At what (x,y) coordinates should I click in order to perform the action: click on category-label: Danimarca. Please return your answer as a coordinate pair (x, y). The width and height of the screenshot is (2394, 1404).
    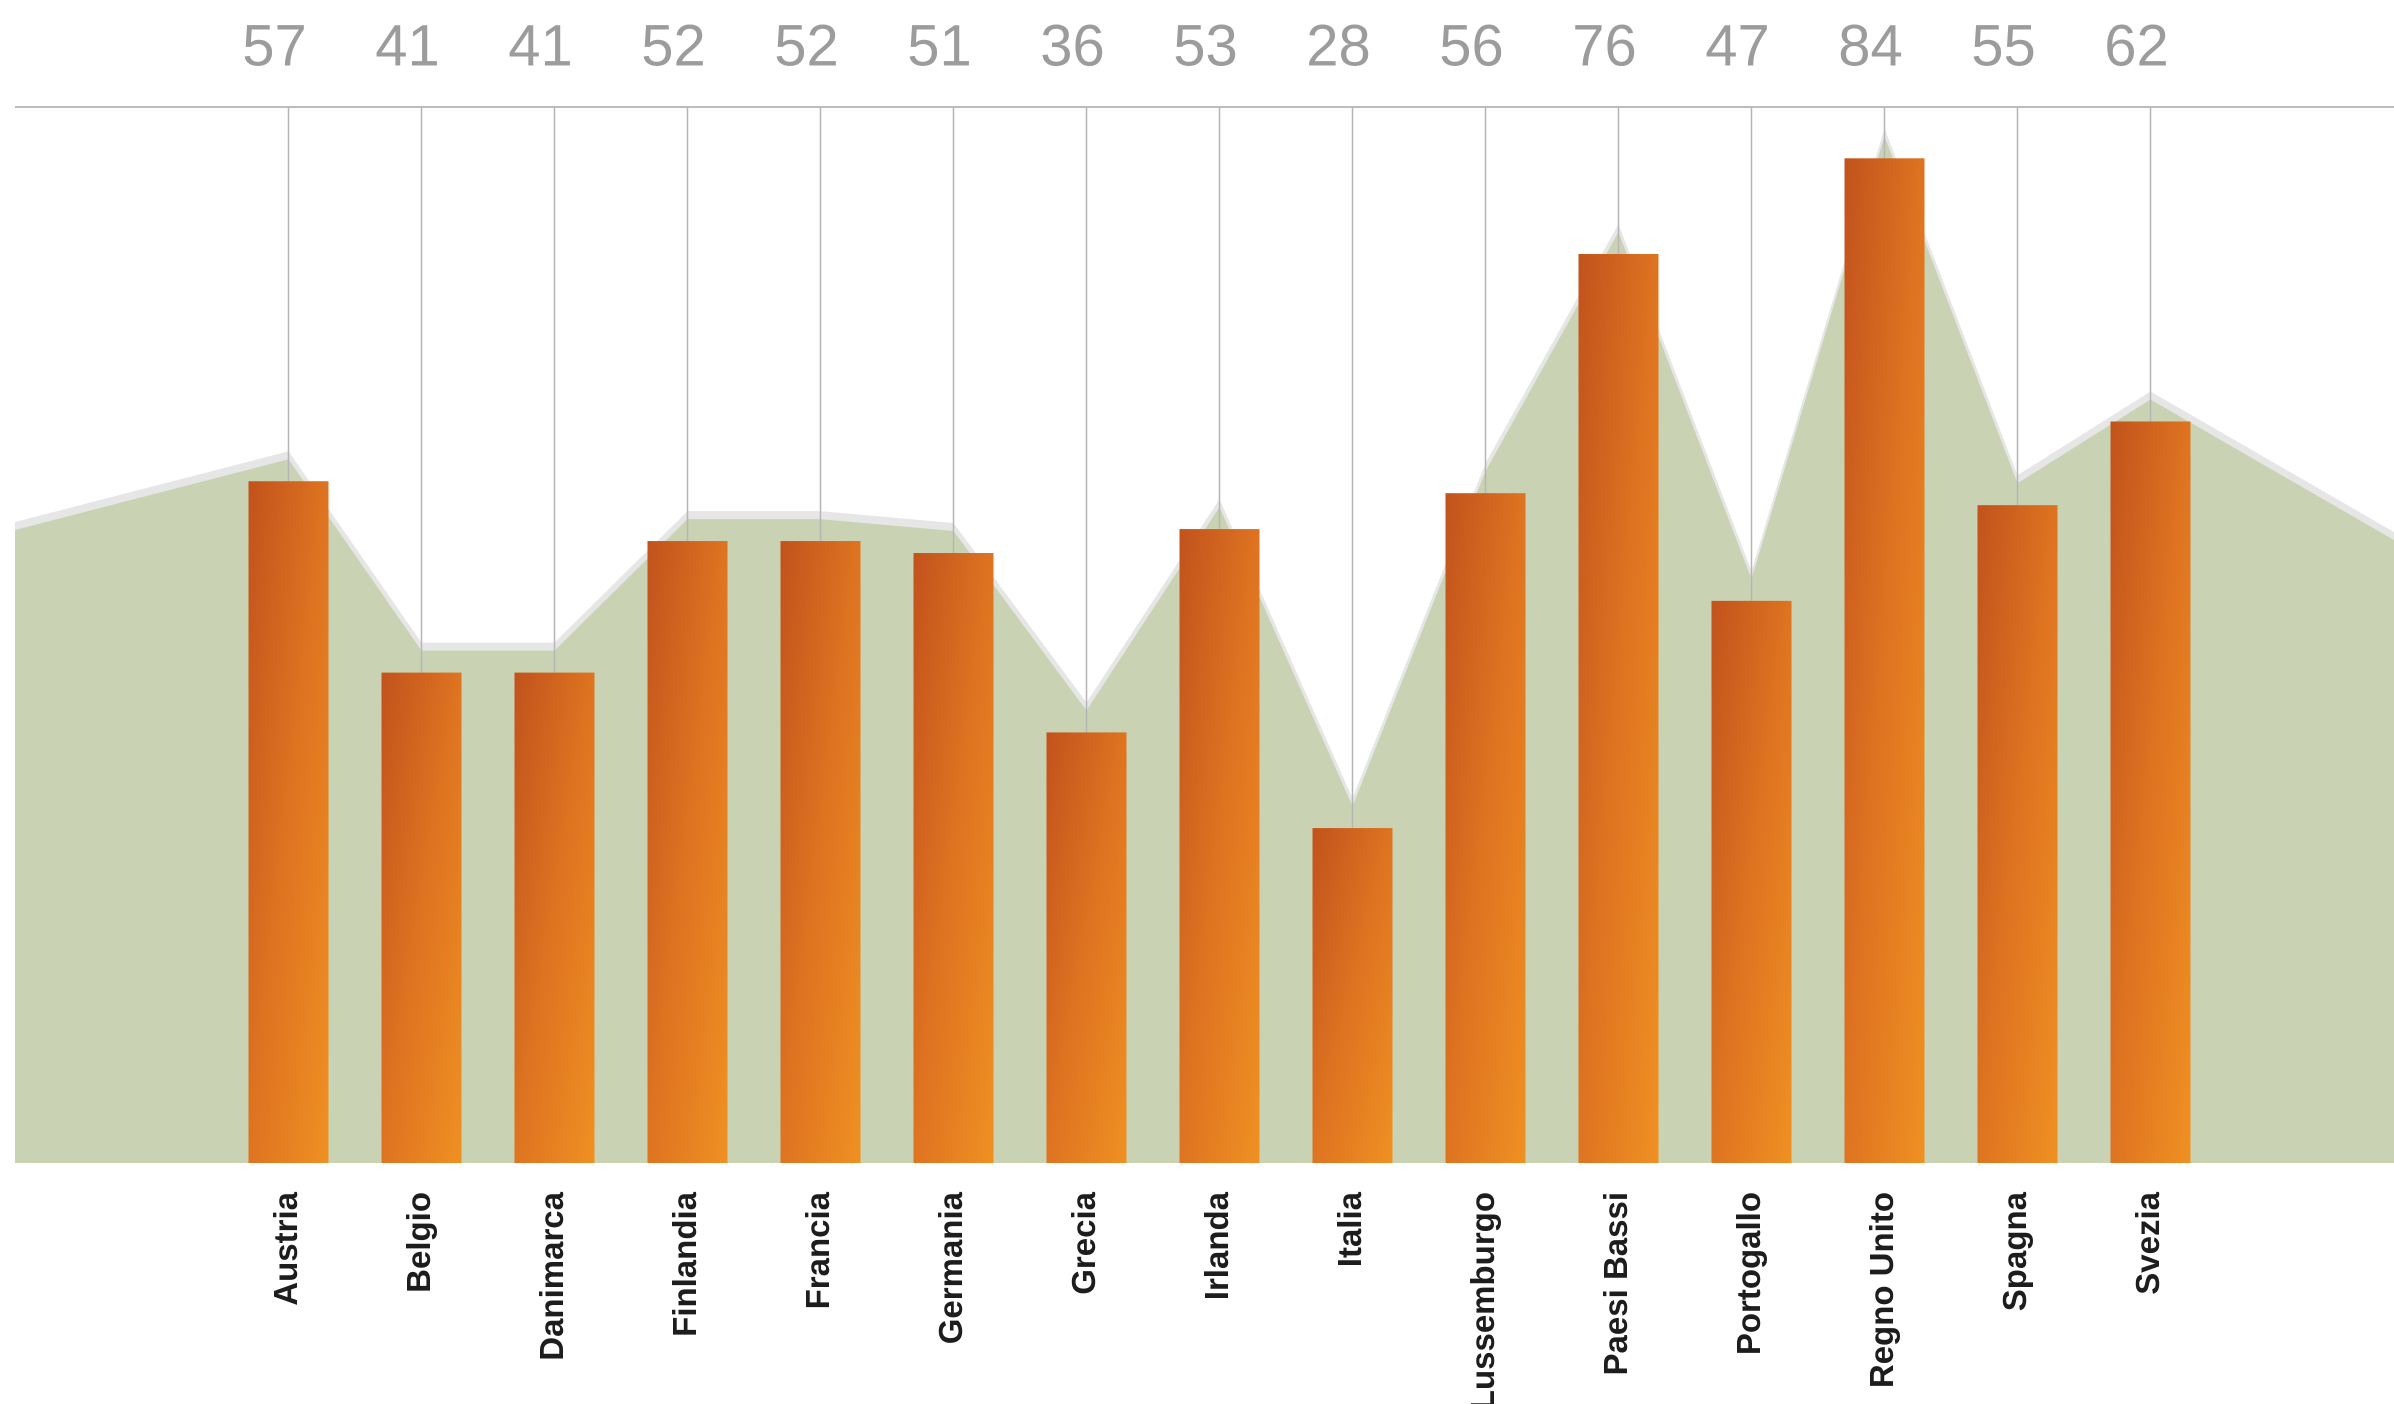
    Looking at the image, I should click on (551, 1275).